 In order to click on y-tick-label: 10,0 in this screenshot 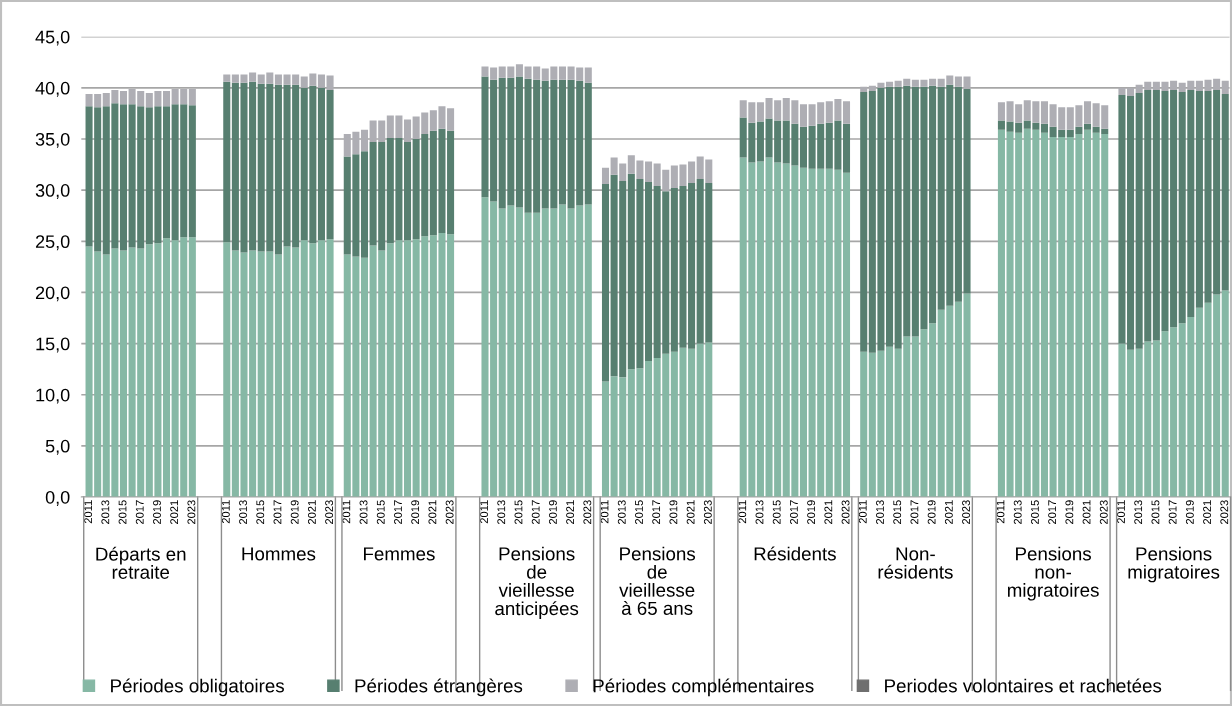, I will do `click(53, 396)`.